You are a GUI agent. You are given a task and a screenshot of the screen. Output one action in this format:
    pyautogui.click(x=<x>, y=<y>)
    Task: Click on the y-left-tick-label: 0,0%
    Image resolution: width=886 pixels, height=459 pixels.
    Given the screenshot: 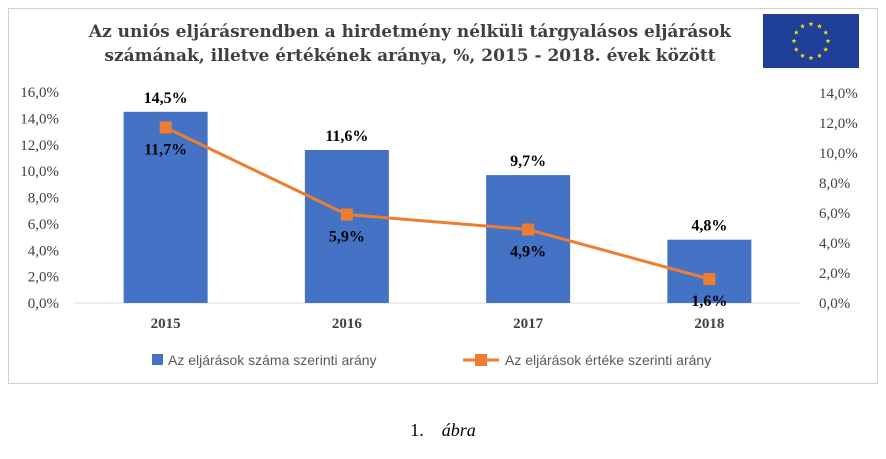 What is the action you would take?
    pyautogui.click(x=43, y=304)
    